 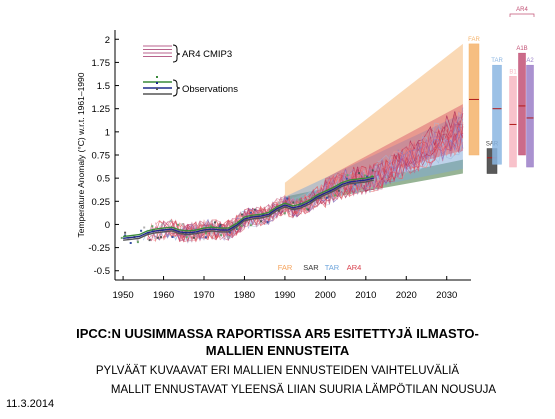 What do you see at coordinates (446, 295) in the screenshot?
I see `x-tick-label: 2030` at bounding box center [446, 295].